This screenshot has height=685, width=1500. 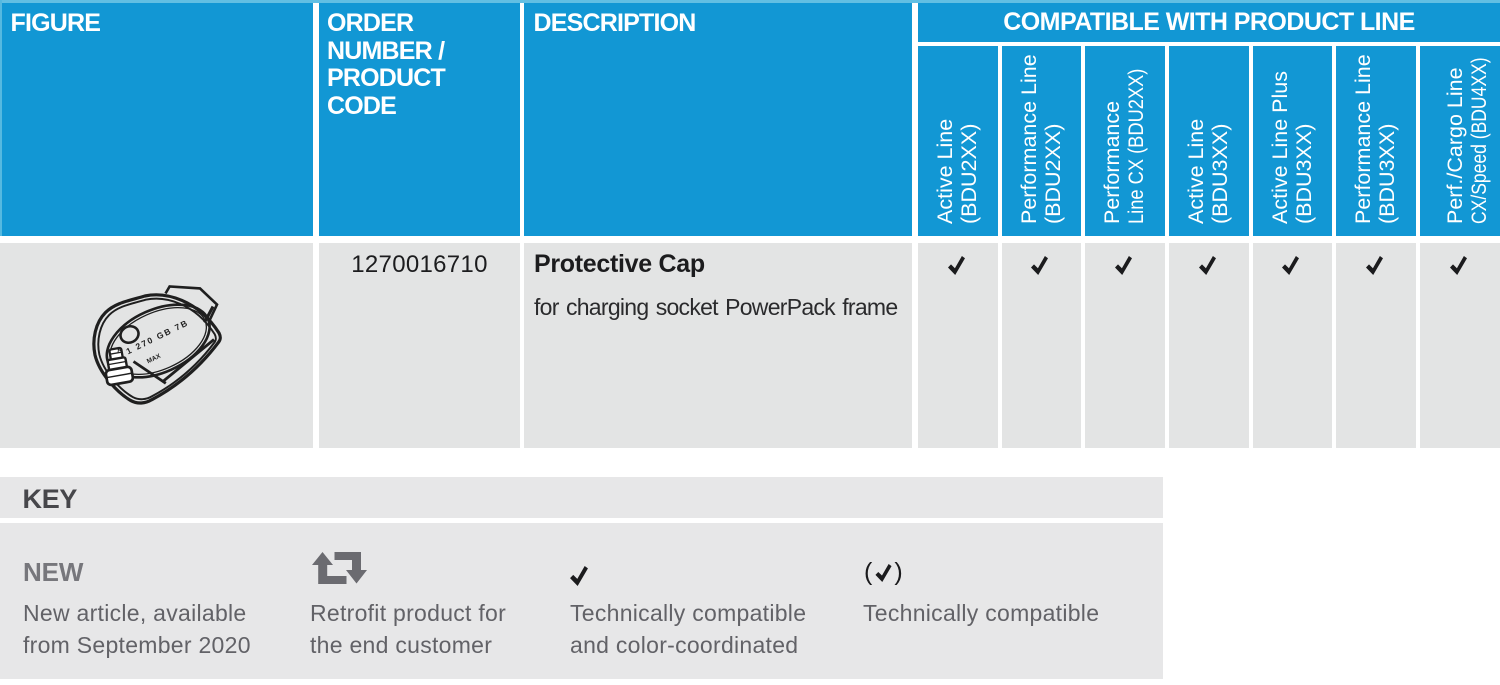 I want to click on svg-text: 1 270 GB 7B, so click(x=157, y=336).